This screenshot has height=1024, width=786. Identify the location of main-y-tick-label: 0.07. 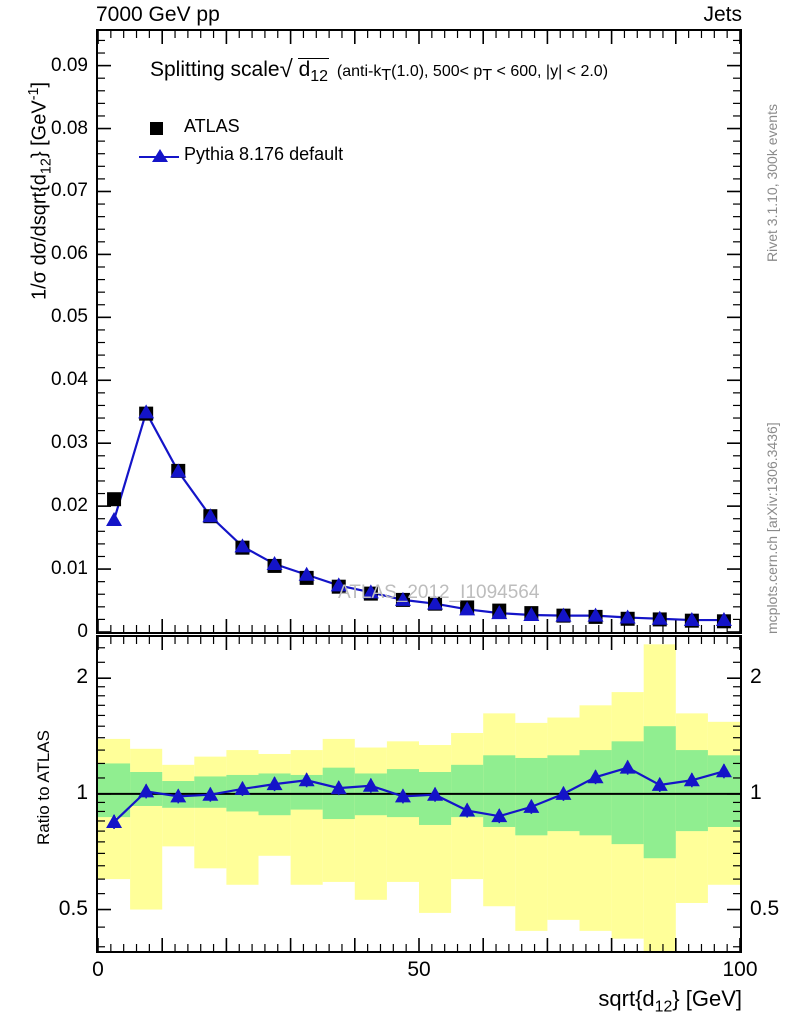
(69, 191).